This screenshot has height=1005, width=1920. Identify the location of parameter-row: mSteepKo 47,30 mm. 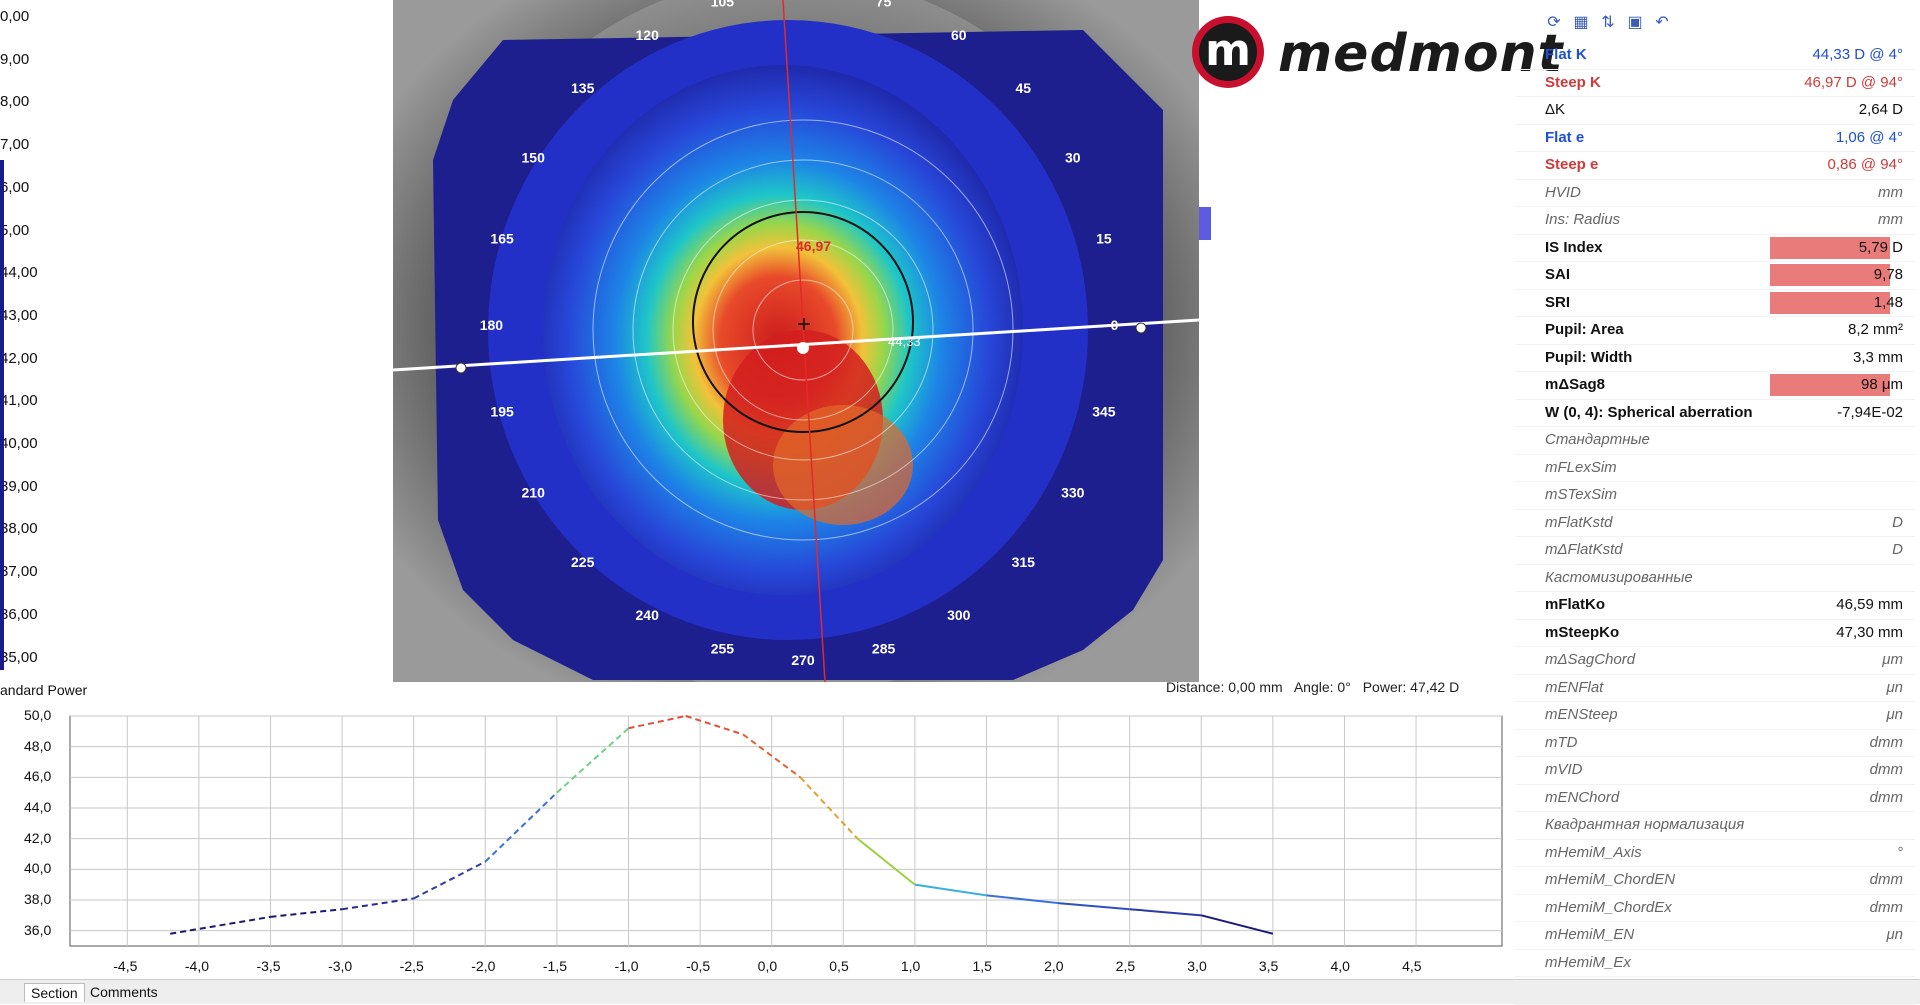
(1715, 633).